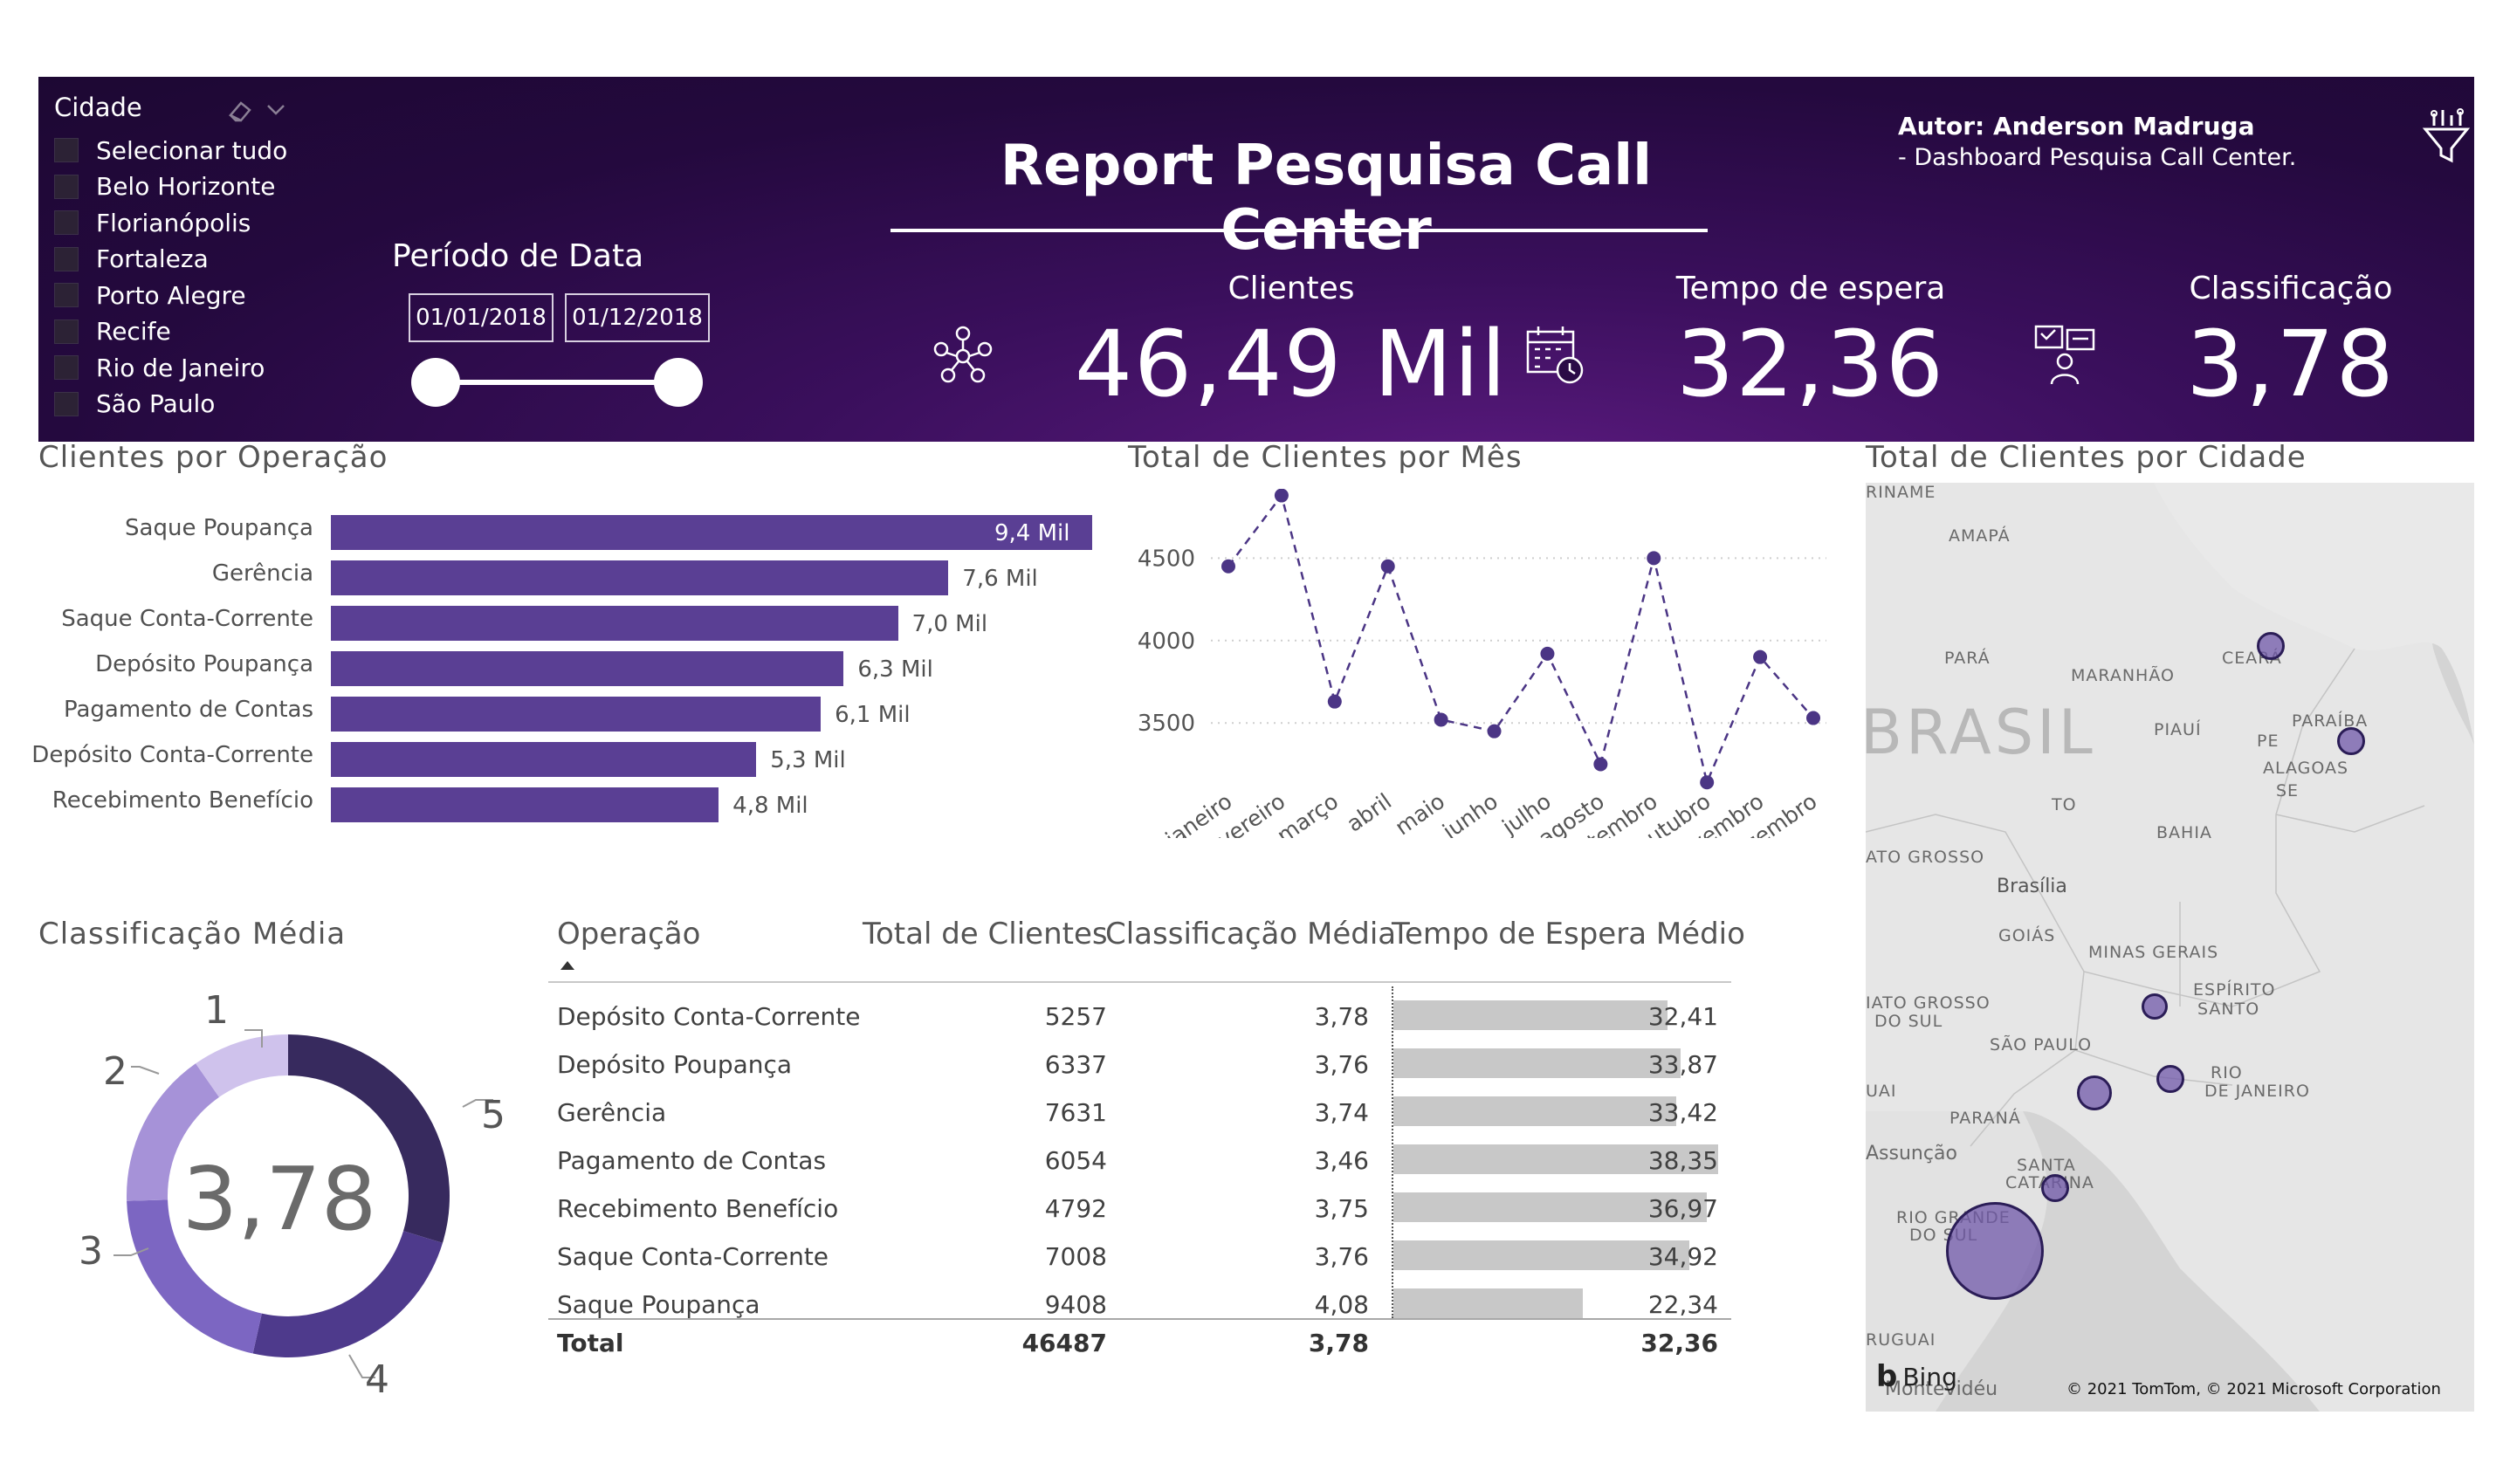  What do you see at coordinates (1568, 935) in the screenshot?
I see `col-header-tempo: Tempo de Espera Médio` at bounding box center [1568, 935].